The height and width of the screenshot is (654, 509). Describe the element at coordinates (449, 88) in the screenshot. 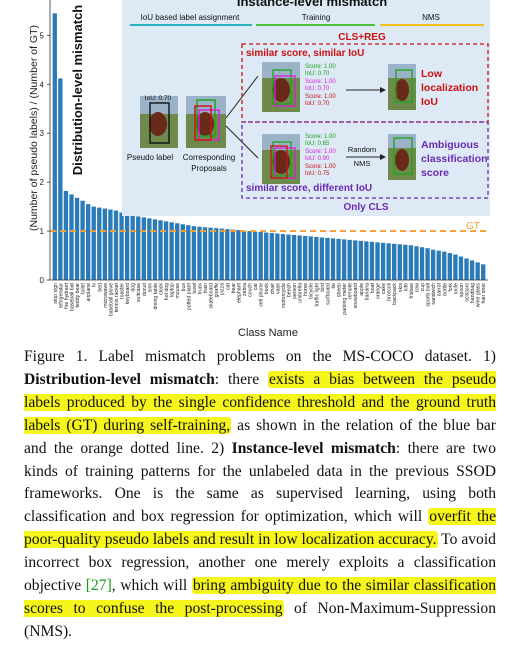

I see `low-loc-2: localization` at that location.